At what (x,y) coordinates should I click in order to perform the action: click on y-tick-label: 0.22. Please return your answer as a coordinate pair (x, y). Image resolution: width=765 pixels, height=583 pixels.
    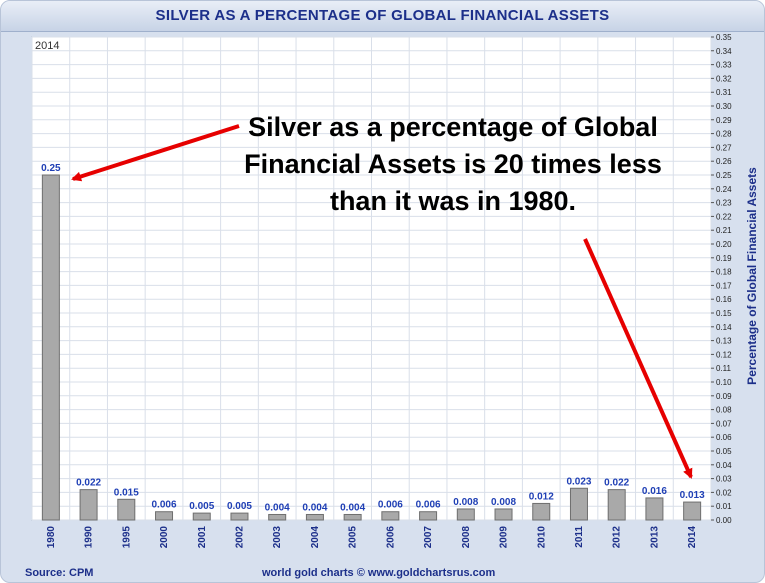
    Looking at the image, I should click on (724, 216).